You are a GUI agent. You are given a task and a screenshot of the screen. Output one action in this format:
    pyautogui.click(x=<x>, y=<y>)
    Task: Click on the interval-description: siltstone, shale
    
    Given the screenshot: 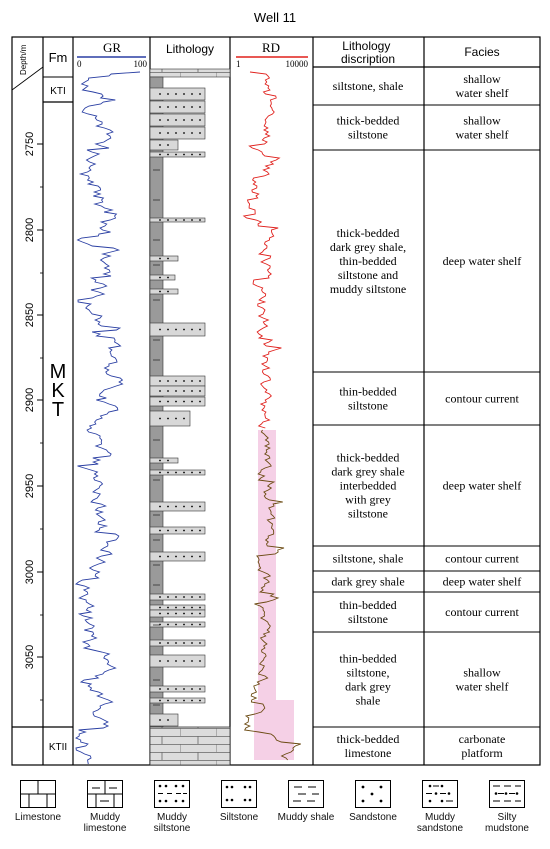 What is the action you would take?
    pyautogui.click(x=368, y=559)
    